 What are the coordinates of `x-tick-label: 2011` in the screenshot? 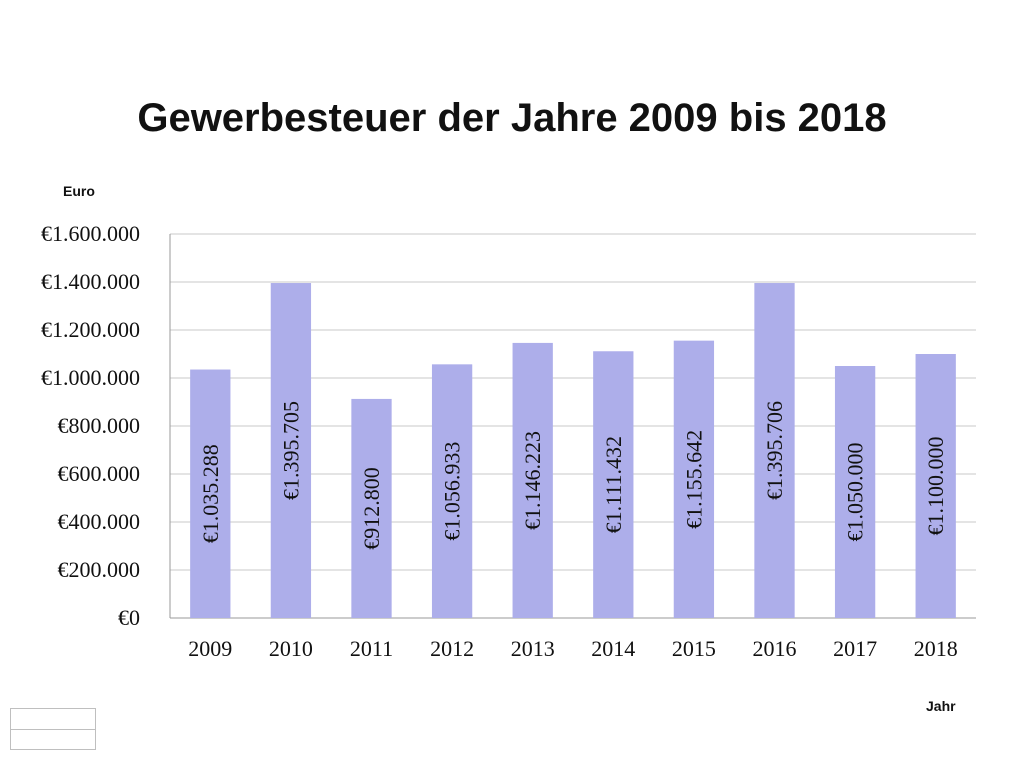 It's located at (371, 648).